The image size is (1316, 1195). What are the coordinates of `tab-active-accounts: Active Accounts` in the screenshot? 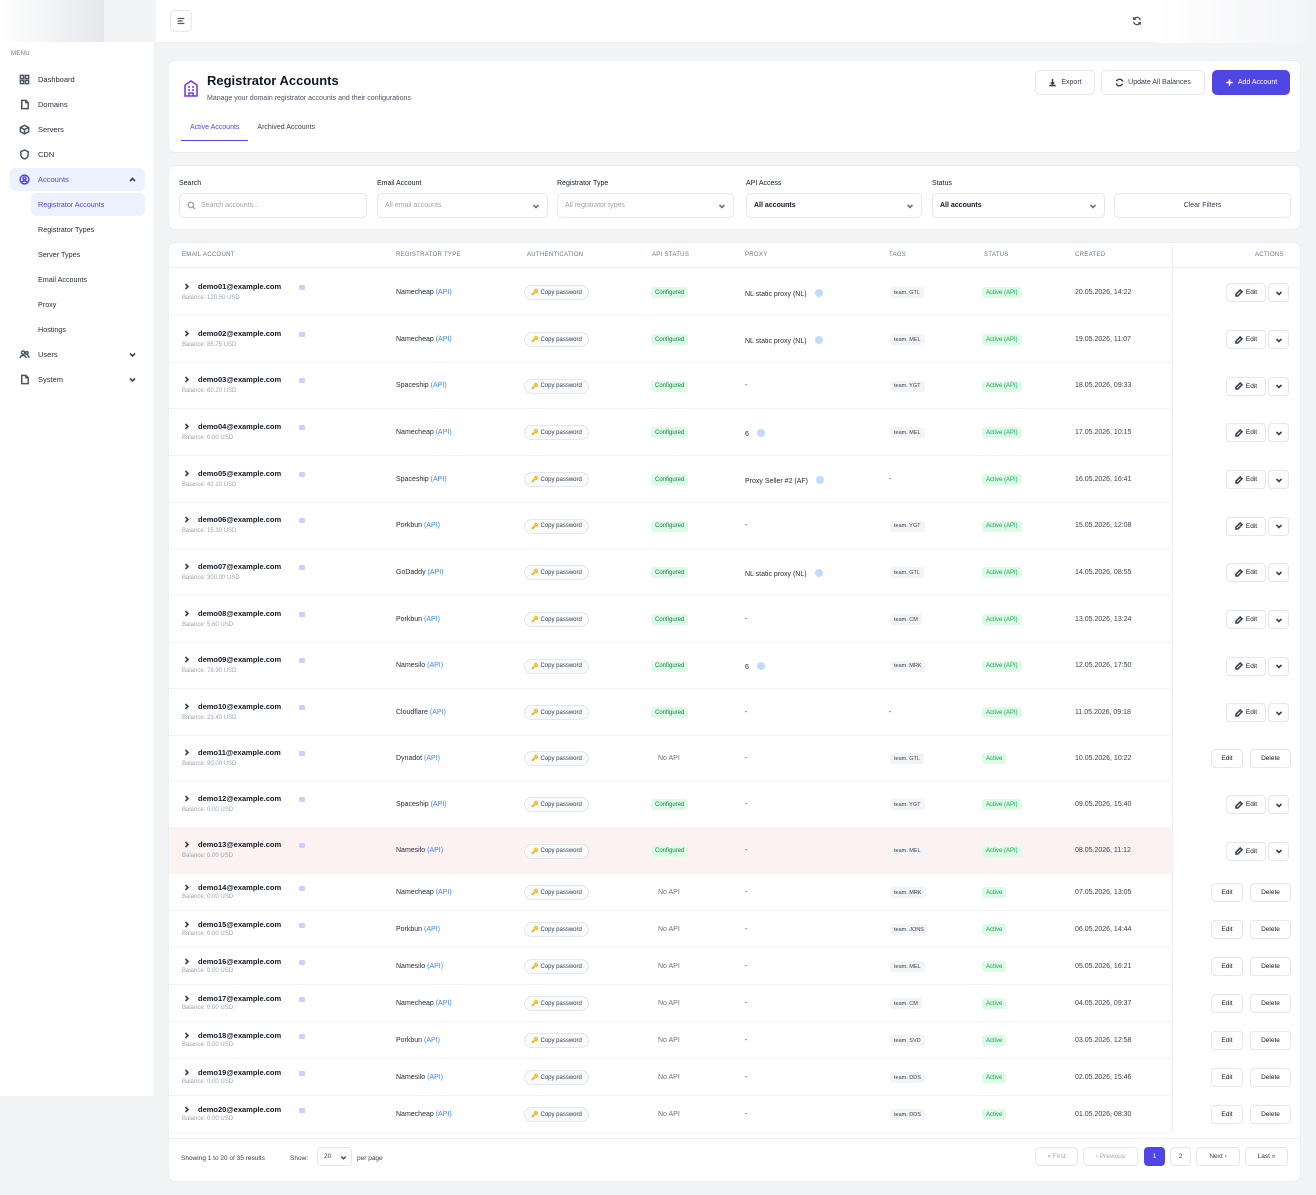 It's located at (215, 130).